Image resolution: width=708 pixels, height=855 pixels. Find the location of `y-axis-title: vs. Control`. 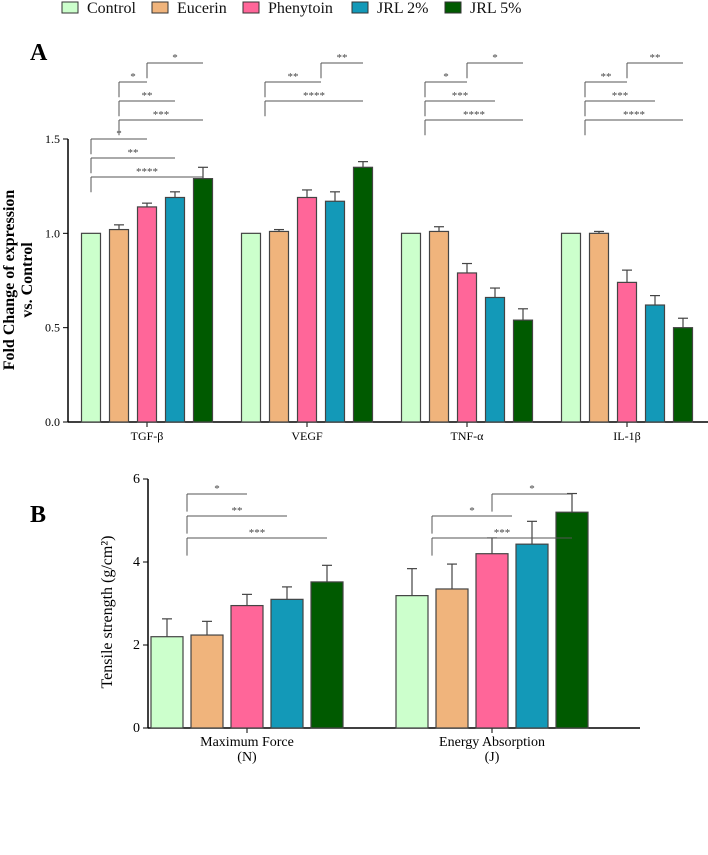

y-axis-title: vs. Control is located at coordinates (27, 280).